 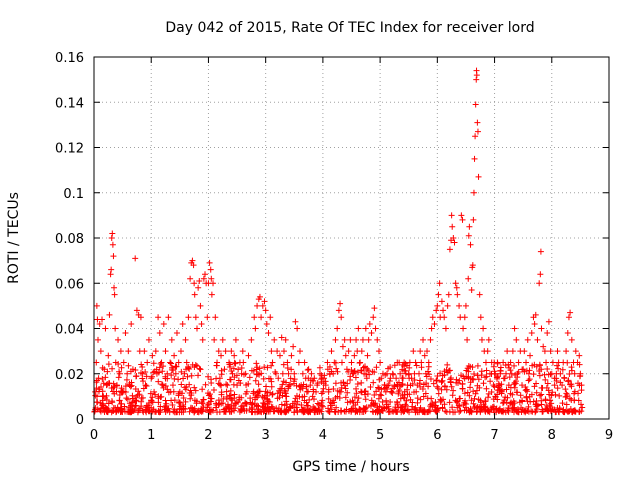 What do you see at coordinates (94, 435) in the screenshot?
I see `x-tick-label: 0` at bounding box center [94, 435].